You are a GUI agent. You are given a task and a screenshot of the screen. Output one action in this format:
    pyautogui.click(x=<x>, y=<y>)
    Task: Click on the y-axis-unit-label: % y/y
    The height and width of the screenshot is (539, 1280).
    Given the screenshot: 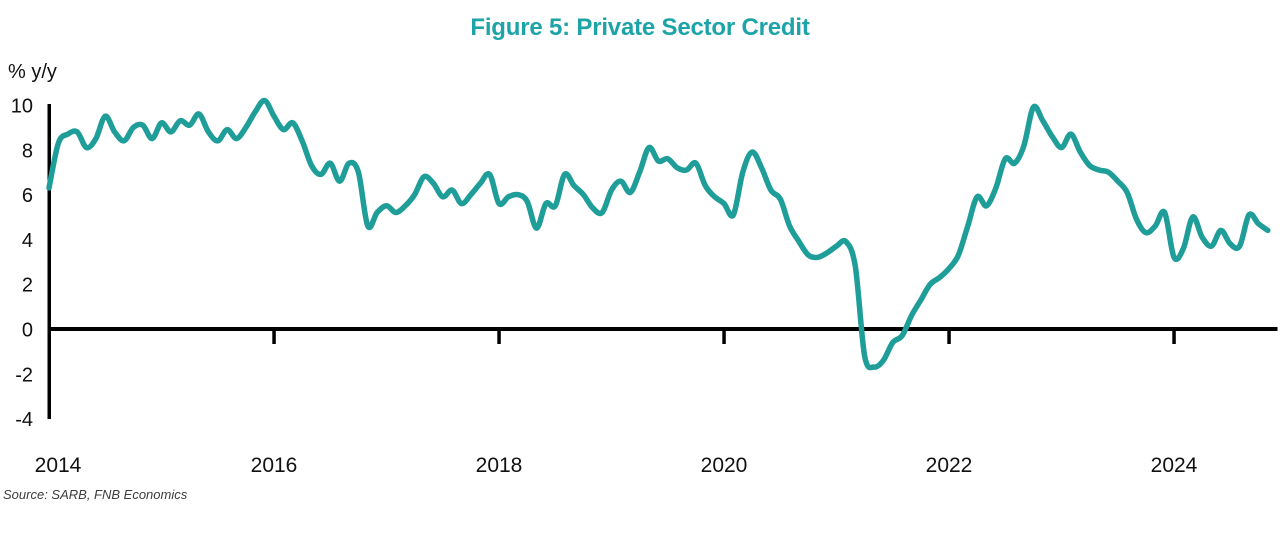 What is the action you would take?
    pyautogui.click(x=32, y=72)
    